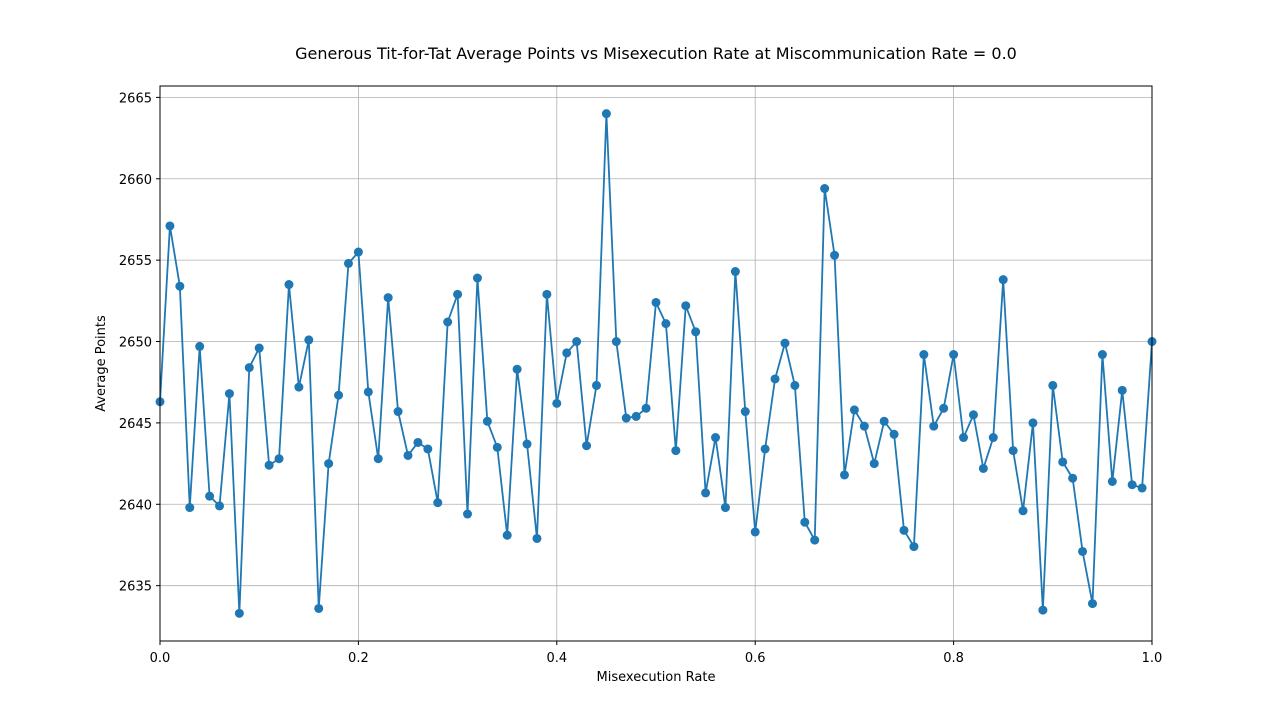 This screenshot has height=723, width=1280. I want to click on x-tick-label: 0.8, so click(953, 658).